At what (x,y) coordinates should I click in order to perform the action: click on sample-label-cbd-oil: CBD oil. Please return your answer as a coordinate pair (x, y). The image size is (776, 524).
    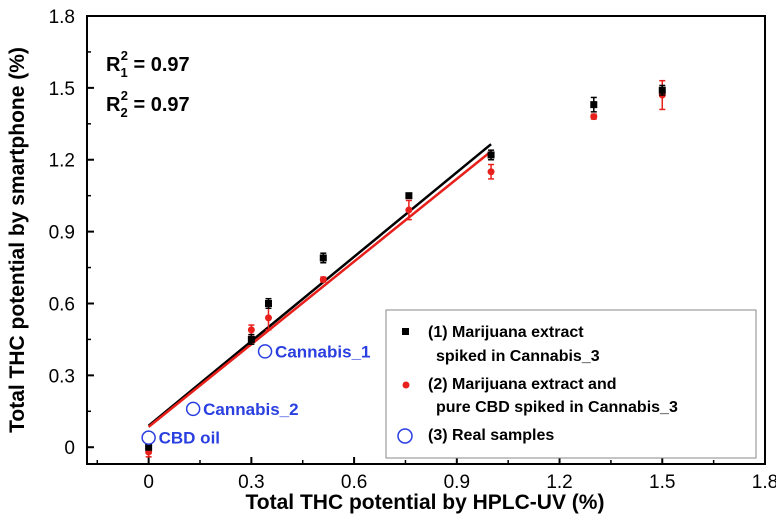
    Looking at the image, I should click on (189, 438).